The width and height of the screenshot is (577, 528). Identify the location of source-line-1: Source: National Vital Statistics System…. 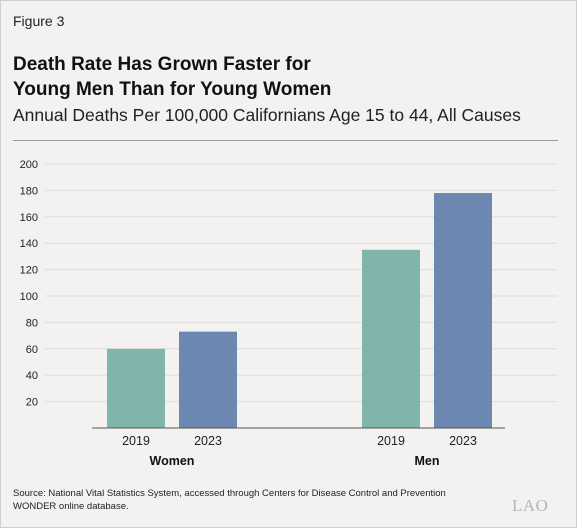
(229, 493).